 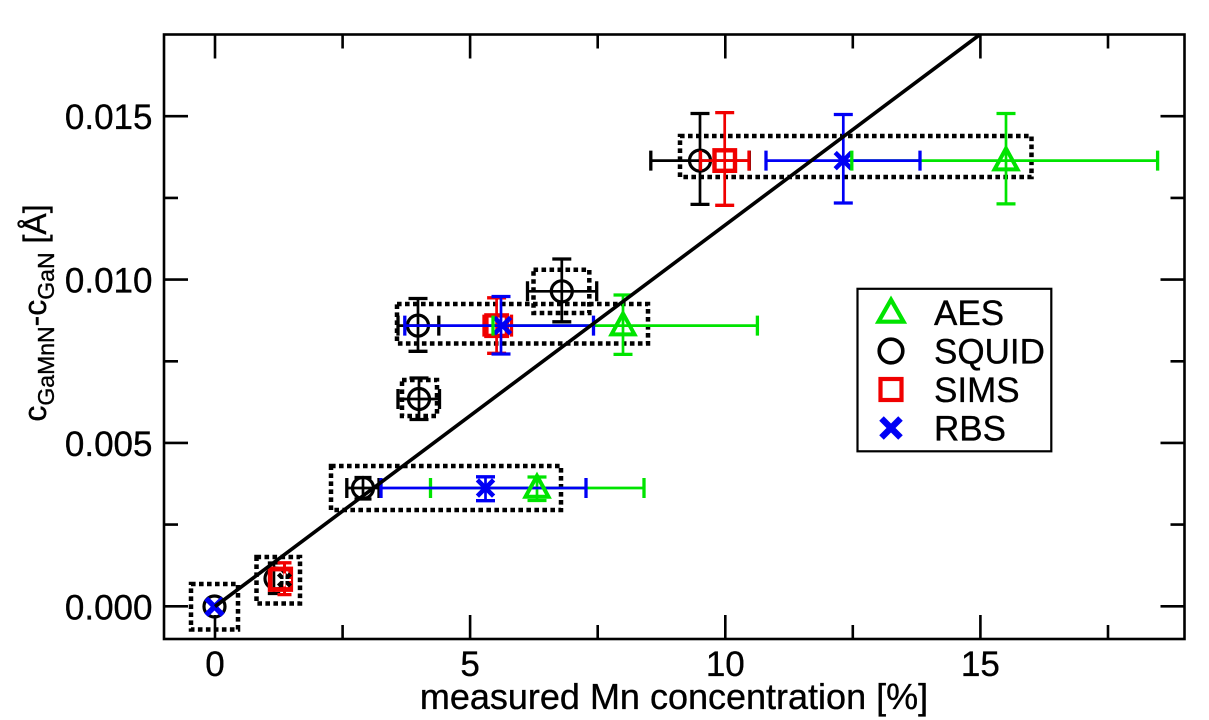 What do you see at coordinates (109, 444) in the screenshot?
I see `svg-text: 0.005` at bounding box center [109, 444].